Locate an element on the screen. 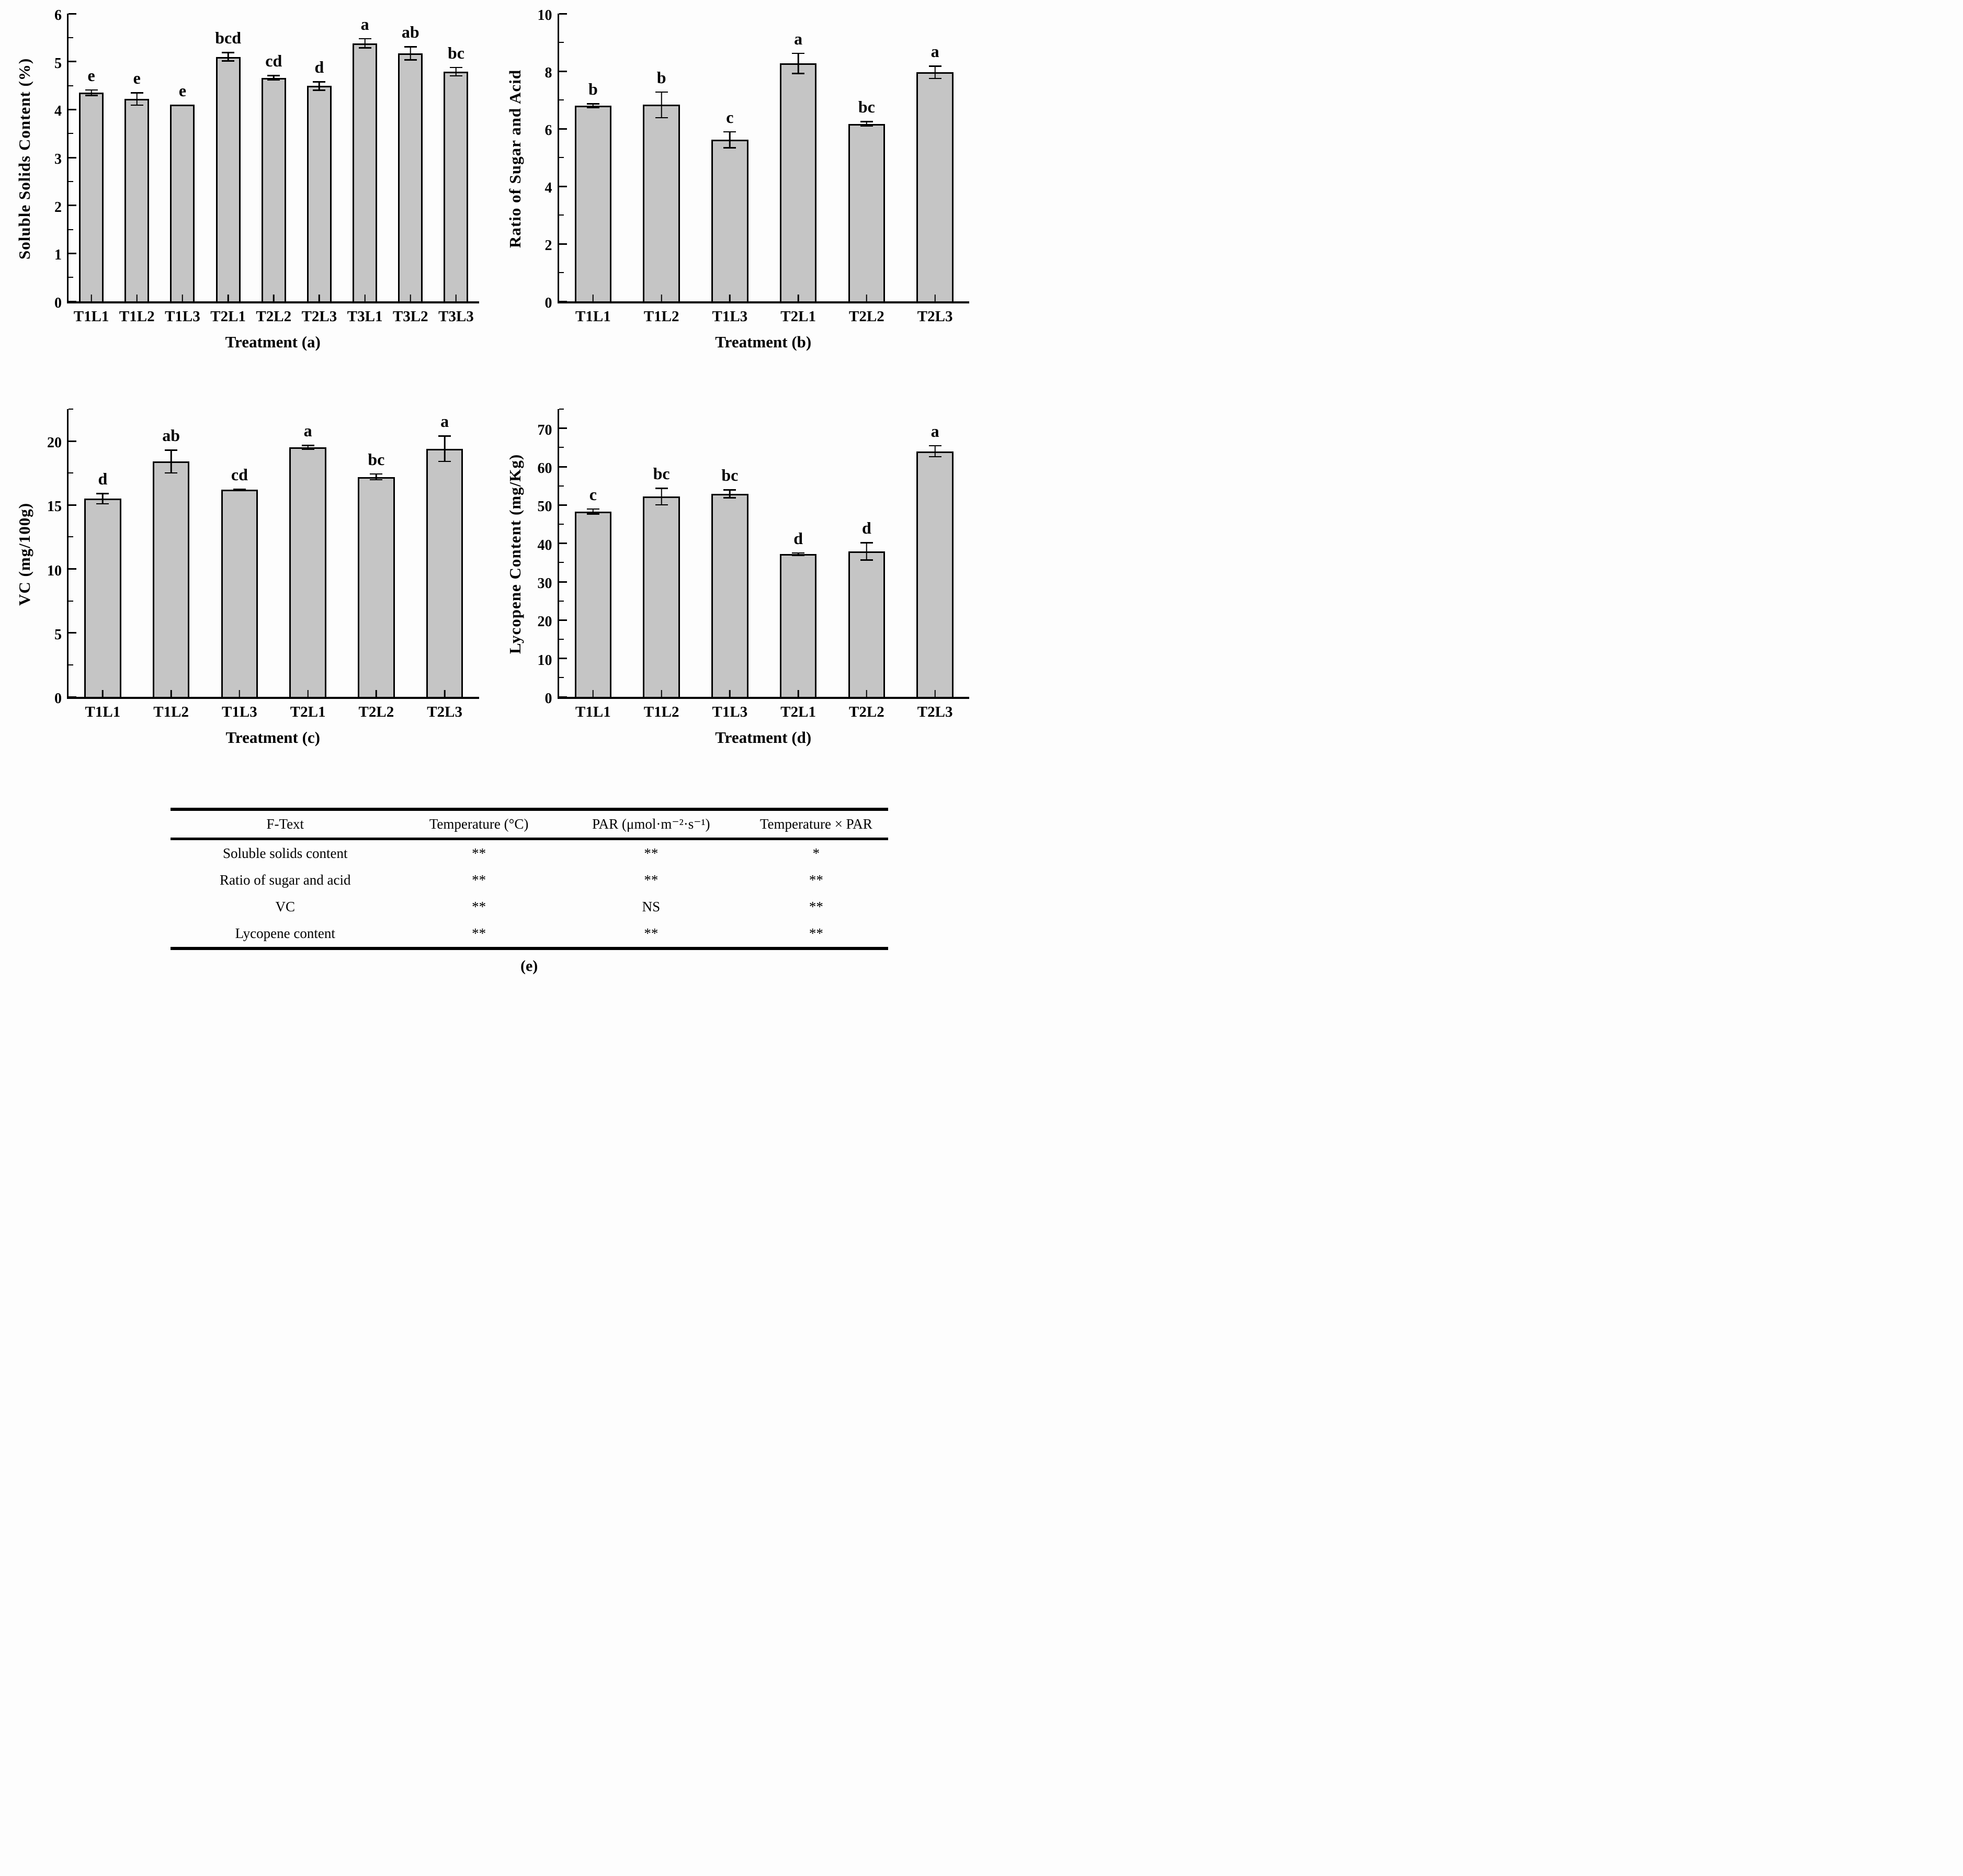 This screenshot has width=1963, height=1876. plot-area: d T1L1 ab T1L2 cd T1L3 a T2L1 bc T2L2 a T2L3 is located at coordinates (273, 564).